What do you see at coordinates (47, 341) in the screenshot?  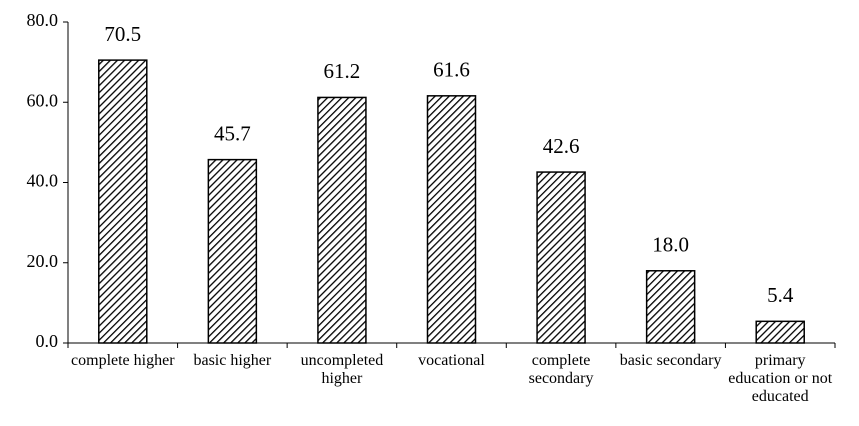 I see `y-tick-label: 0.0` at bounding box center [47, 341].